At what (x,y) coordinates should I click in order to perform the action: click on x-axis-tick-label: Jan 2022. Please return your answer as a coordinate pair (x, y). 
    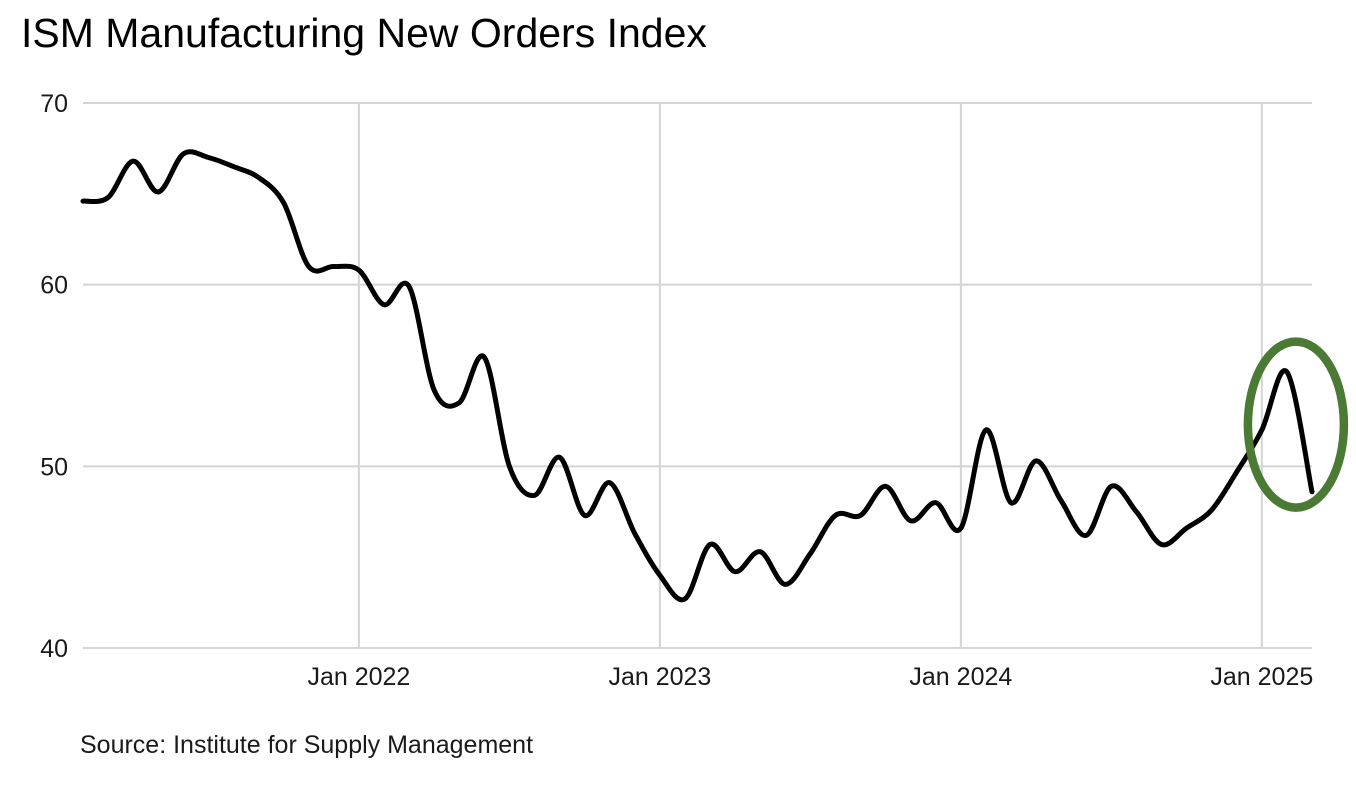
    Looking at the image, I should click on (358, 677).